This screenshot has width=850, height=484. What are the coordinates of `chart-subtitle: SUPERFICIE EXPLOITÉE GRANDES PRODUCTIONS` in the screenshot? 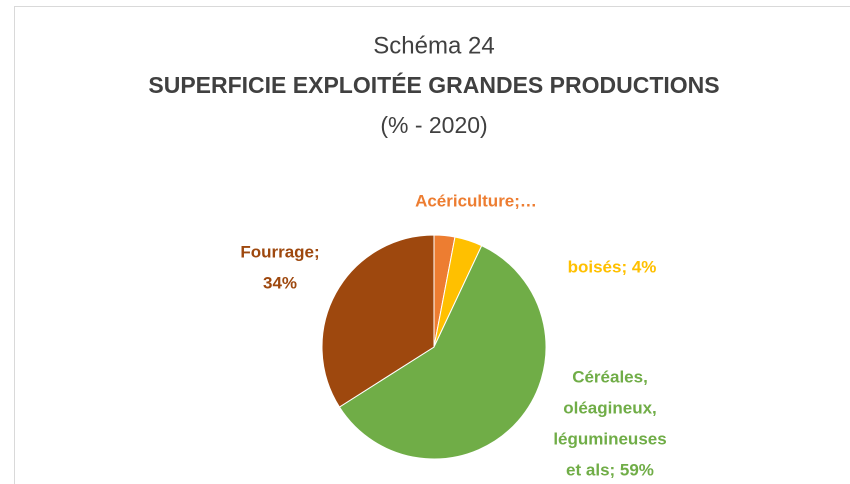 It's located at (433, 84).